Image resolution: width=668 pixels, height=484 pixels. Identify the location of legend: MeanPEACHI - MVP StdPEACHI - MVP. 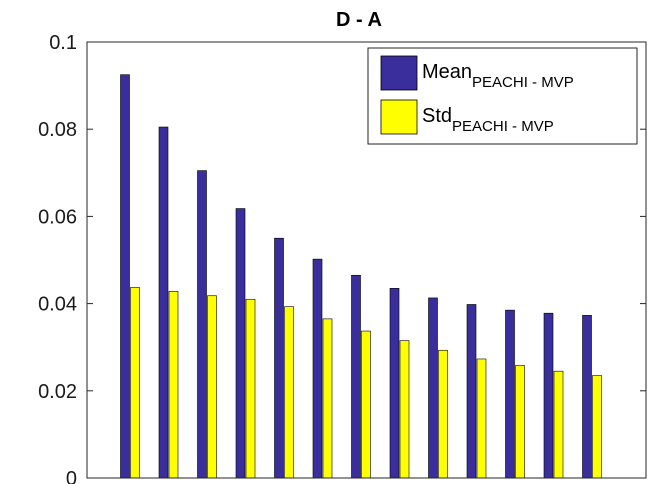
(502, 96).